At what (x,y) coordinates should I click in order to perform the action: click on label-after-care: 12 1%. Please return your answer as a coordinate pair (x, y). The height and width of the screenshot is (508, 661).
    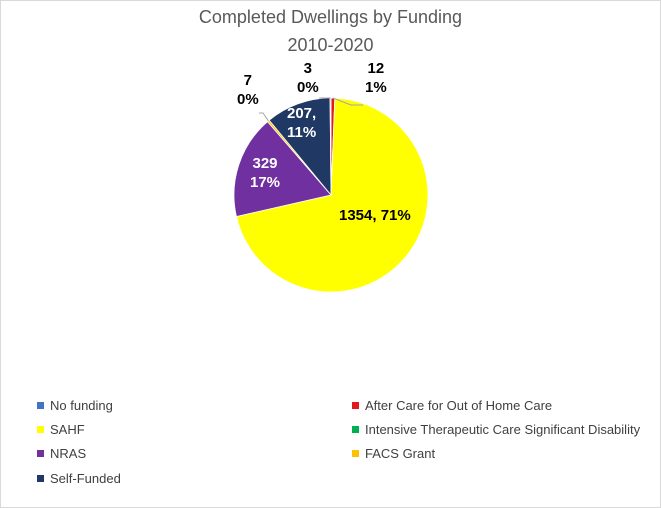
    Looking at the image, I should click on (376, 78).